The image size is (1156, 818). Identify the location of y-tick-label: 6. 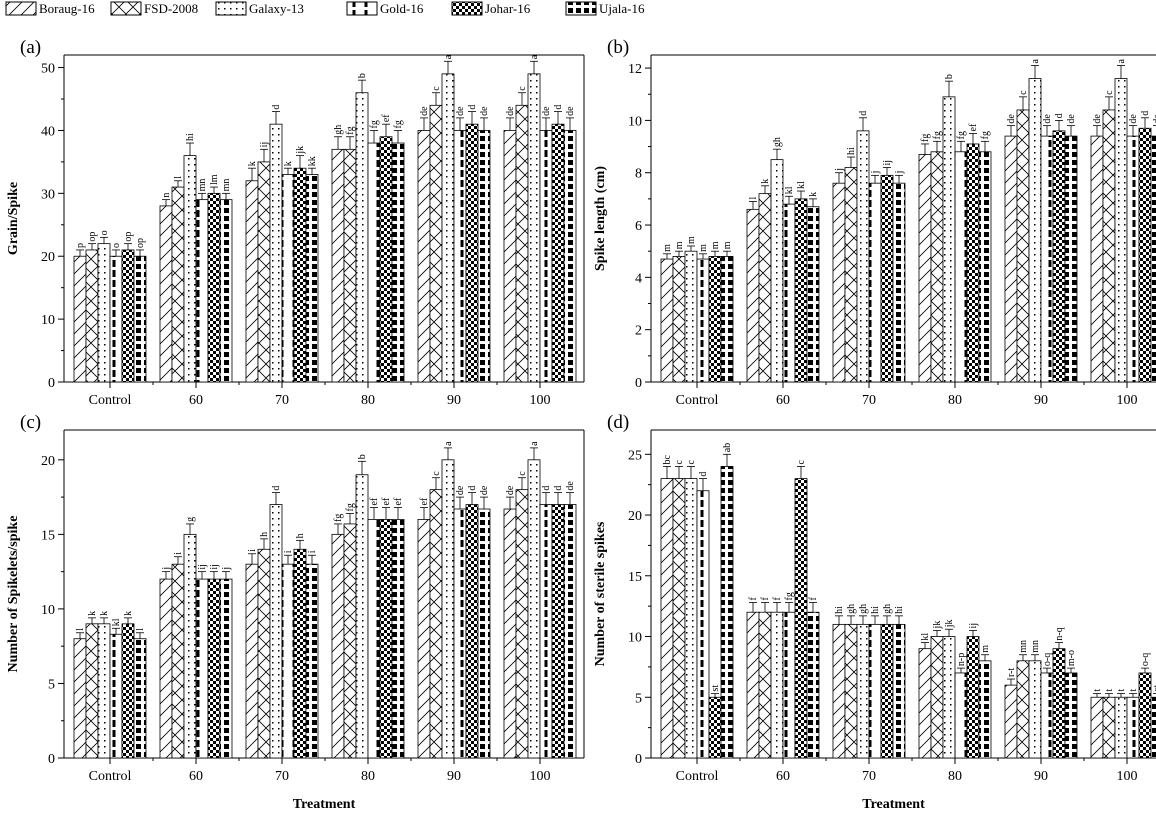
(638, 226).